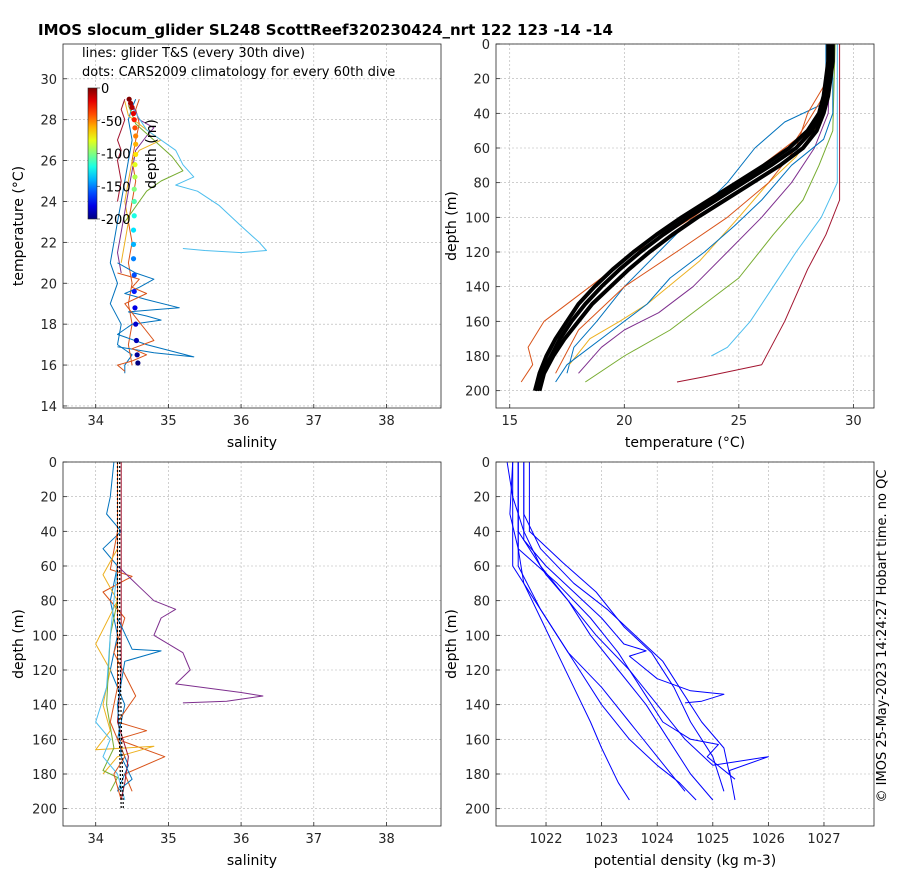 Image resolution: width=900 pixels, height=880 pixels. I want to click on legend-note: lines: glider T&S (every 30th dive), so click(193, 53).